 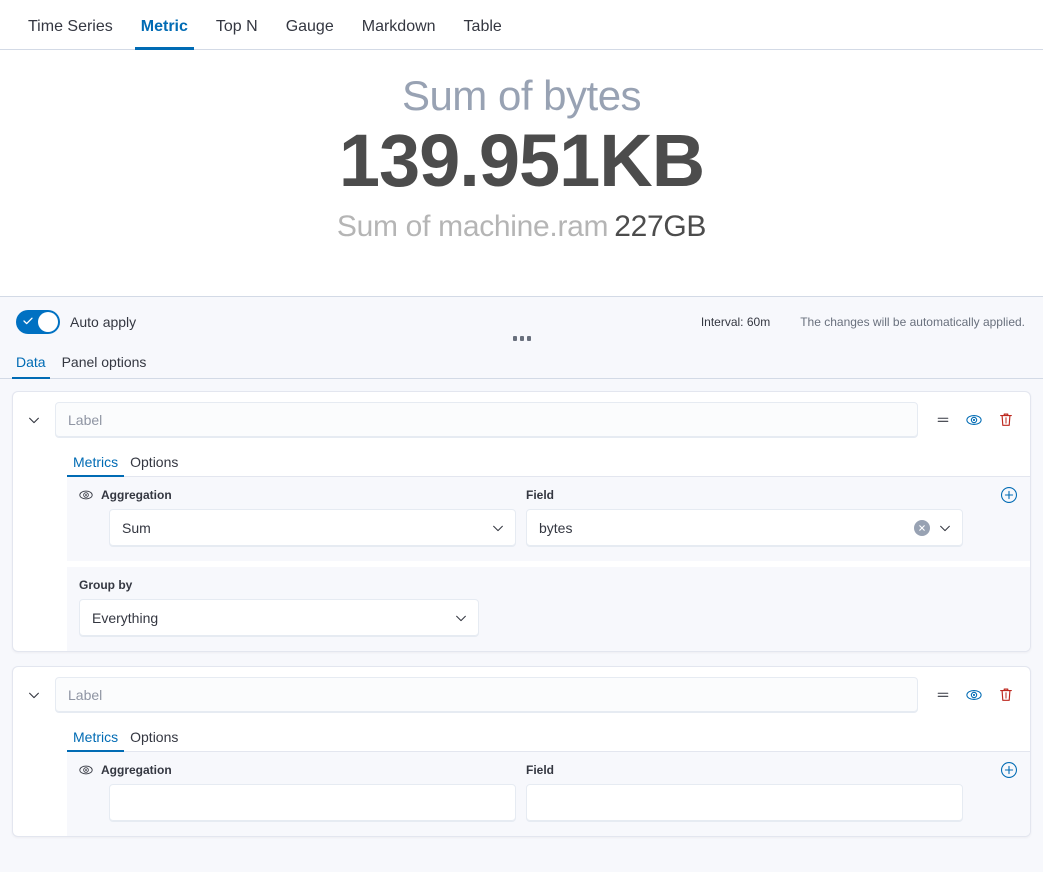 I want to click on metric-secondary: Sum of machine.ram 227GB, so click(x=521, y=226).